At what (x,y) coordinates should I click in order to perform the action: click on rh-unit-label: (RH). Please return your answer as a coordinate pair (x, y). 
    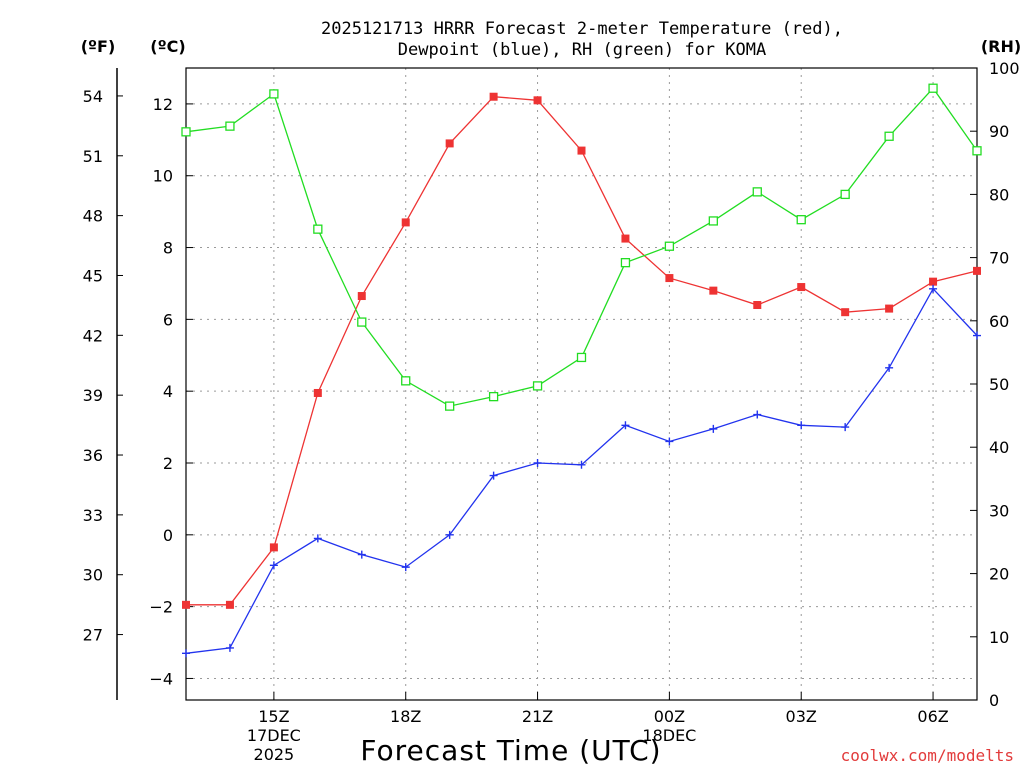
    Looking at the image, I should click on (1001, 46).